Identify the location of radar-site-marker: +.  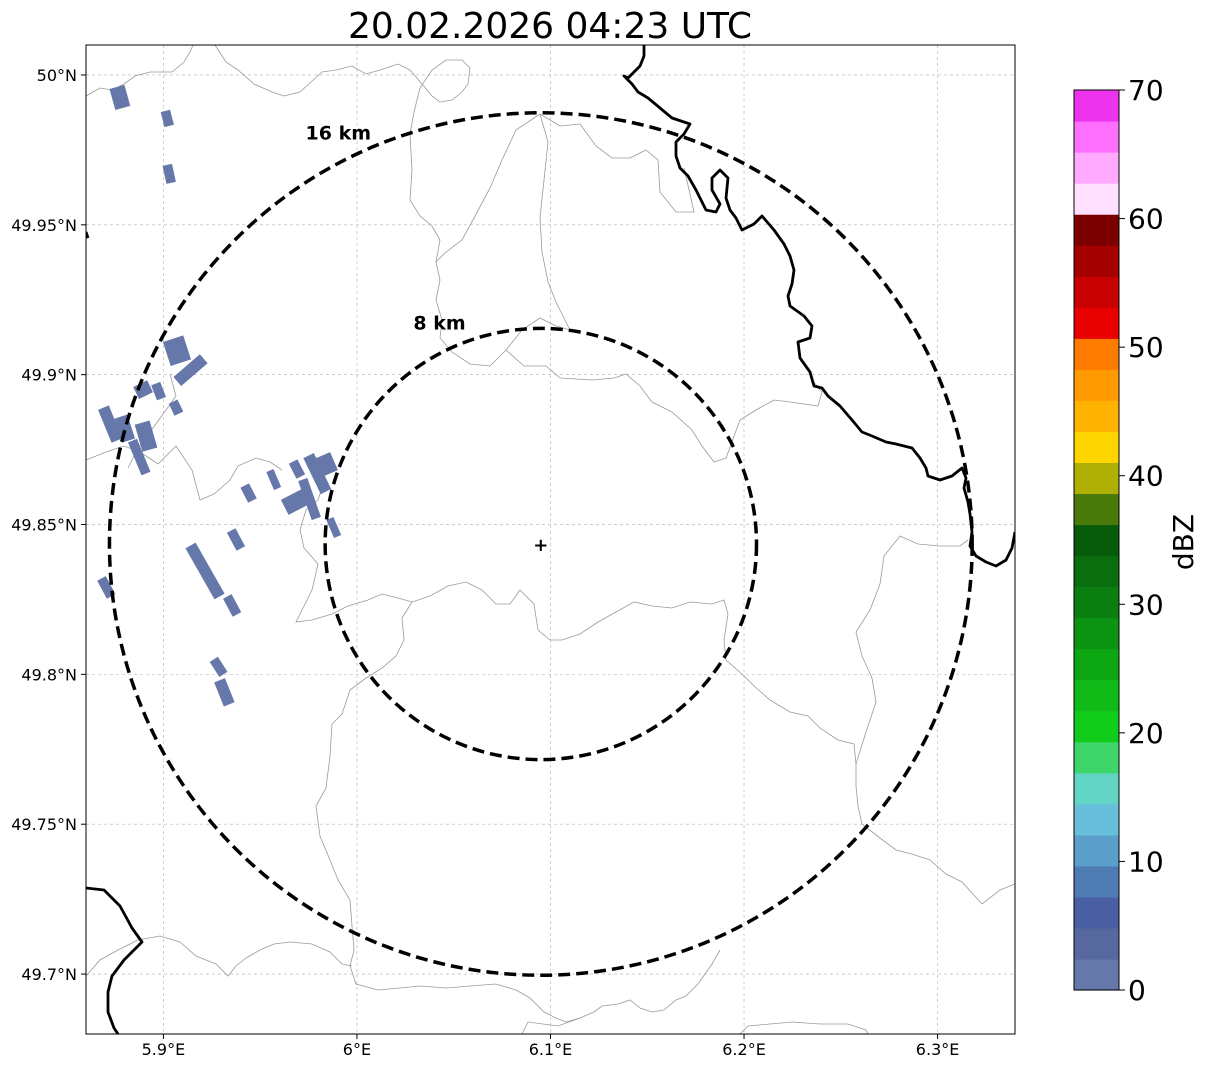
(540, 545).